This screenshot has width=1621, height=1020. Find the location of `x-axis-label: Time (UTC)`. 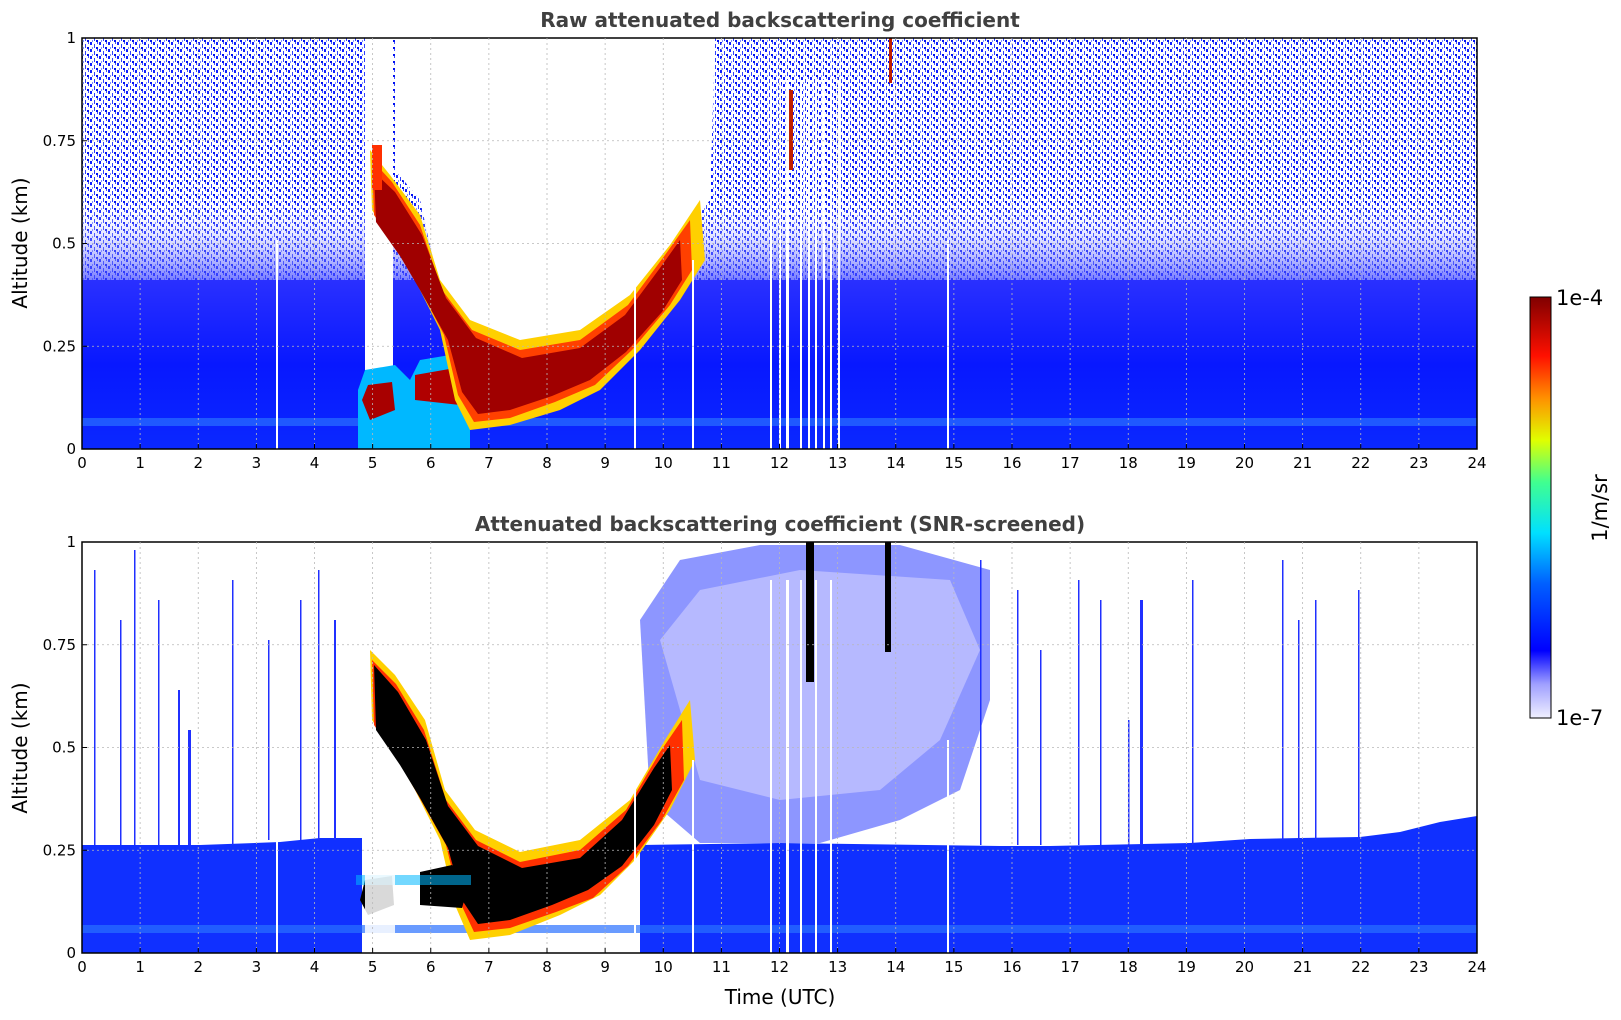

x-axis-label: Time (UTC) is located at coordinates (780, 997).